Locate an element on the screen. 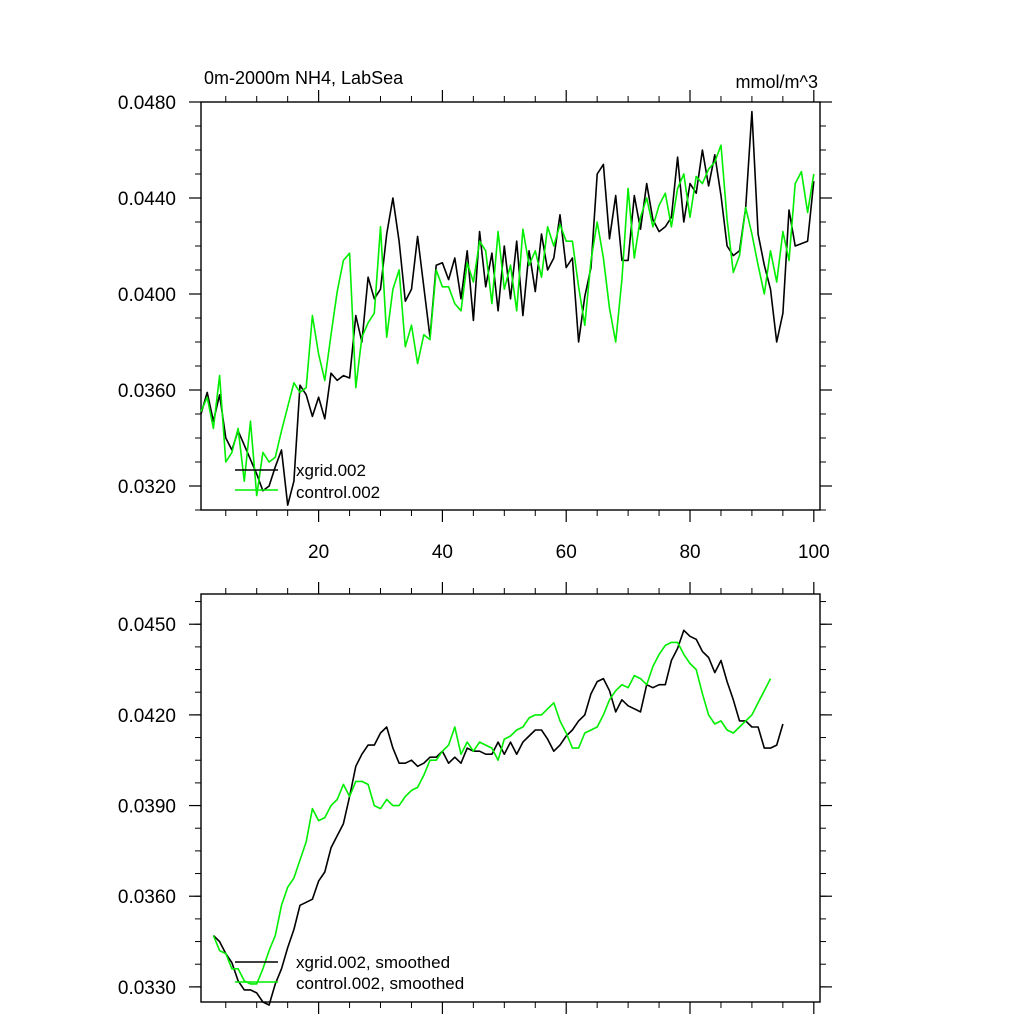  top-xtick-label: 80 is located at coordinates (689, 552).